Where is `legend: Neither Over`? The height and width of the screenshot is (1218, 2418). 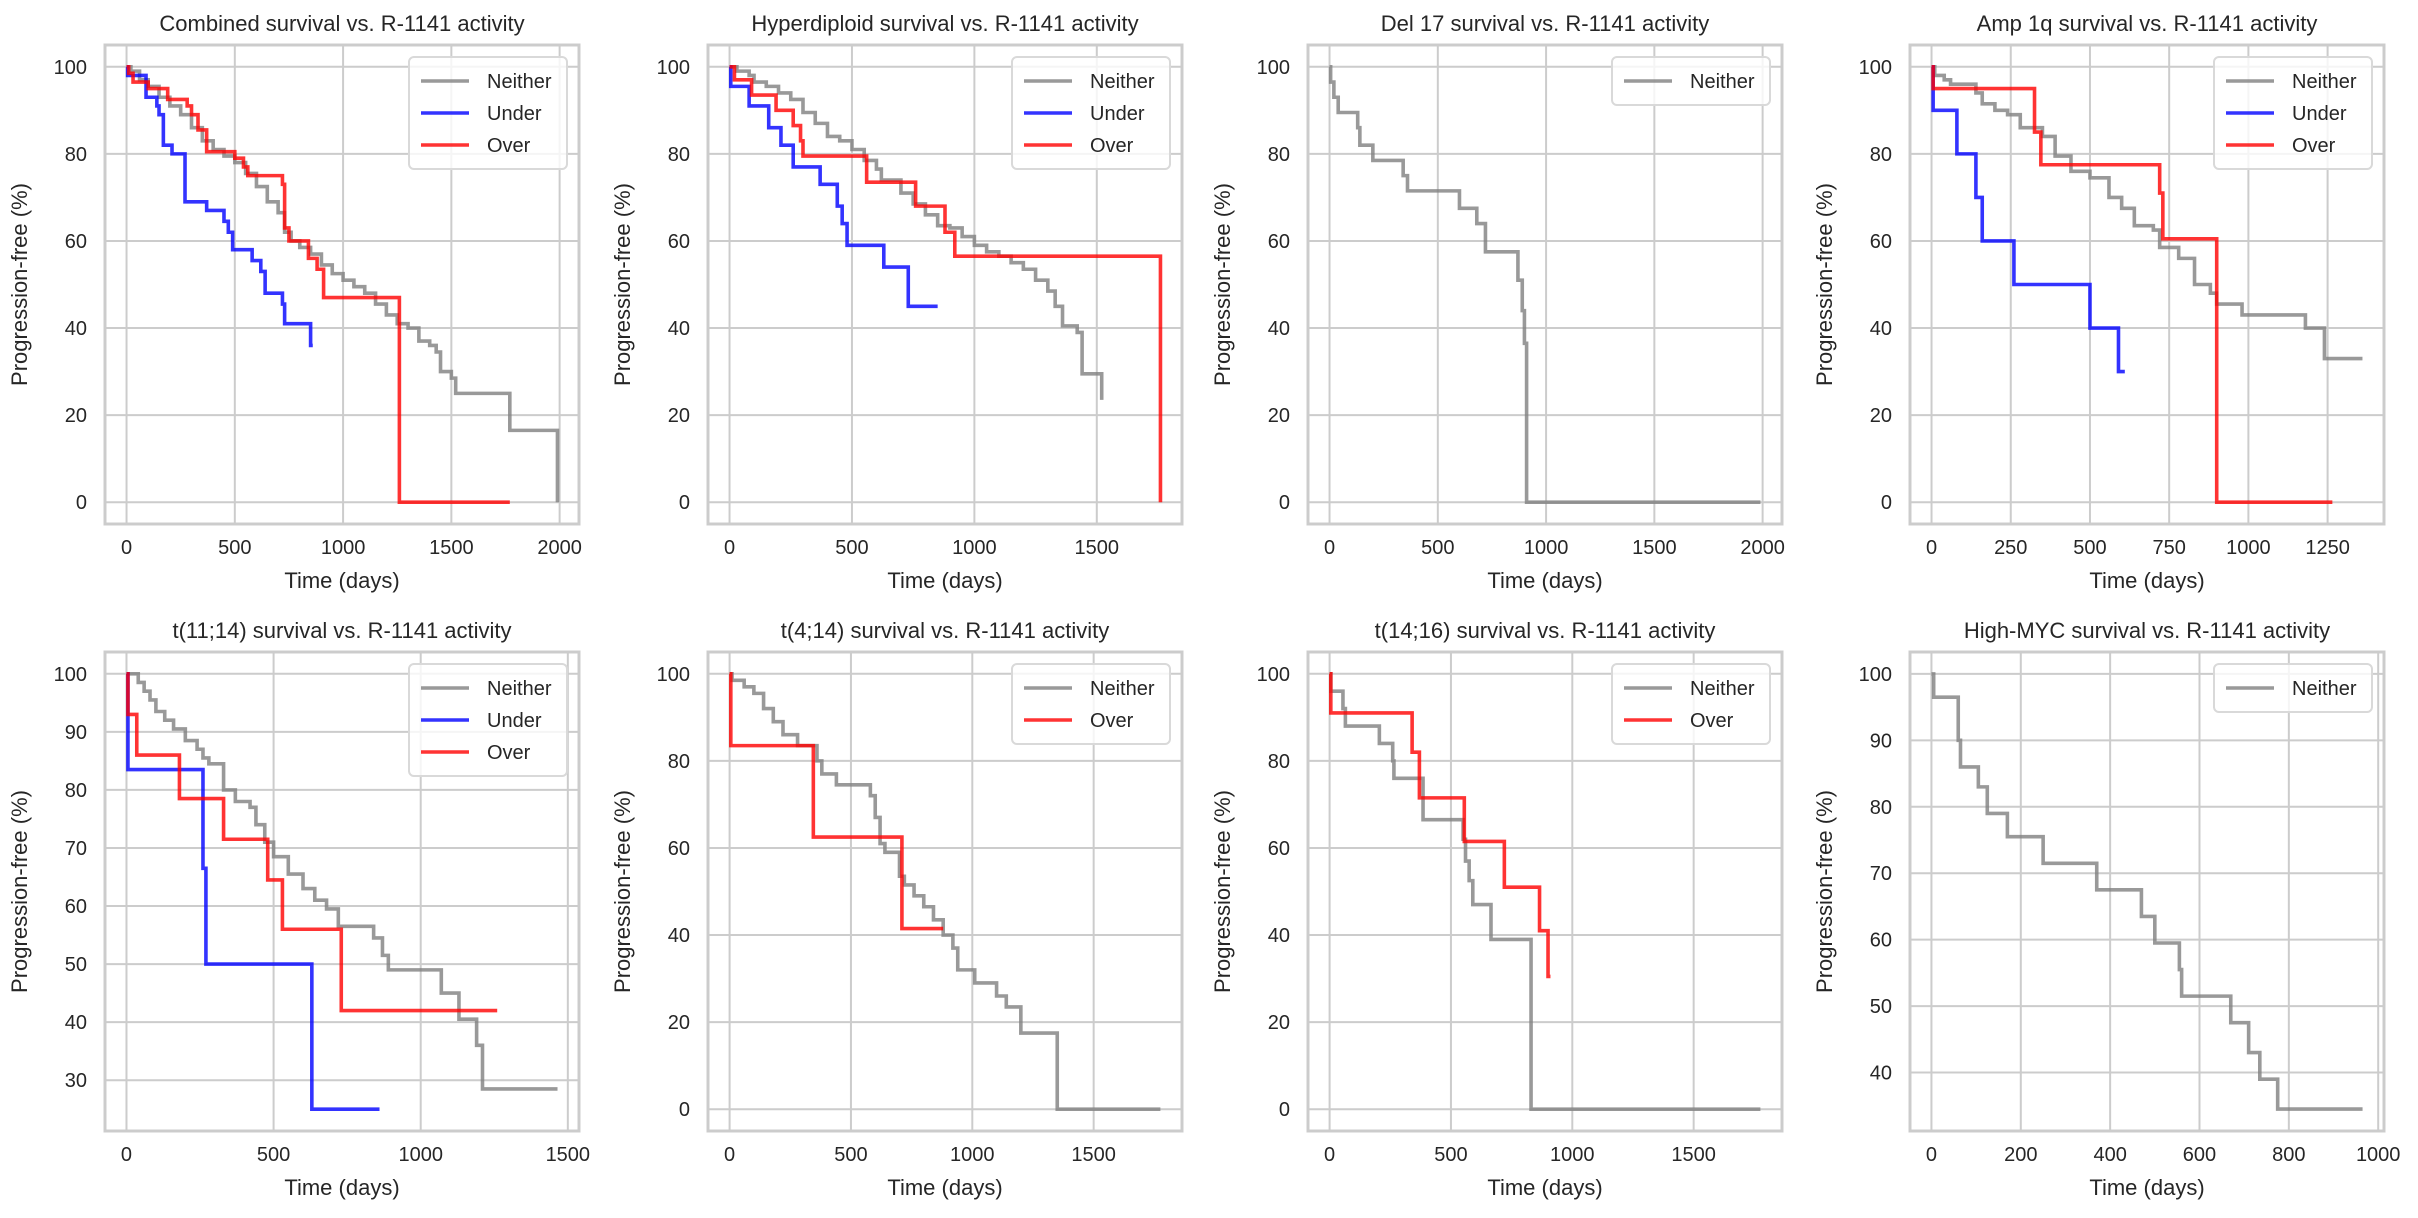
legend: Neither Over is located at coordinates (1091, 704).